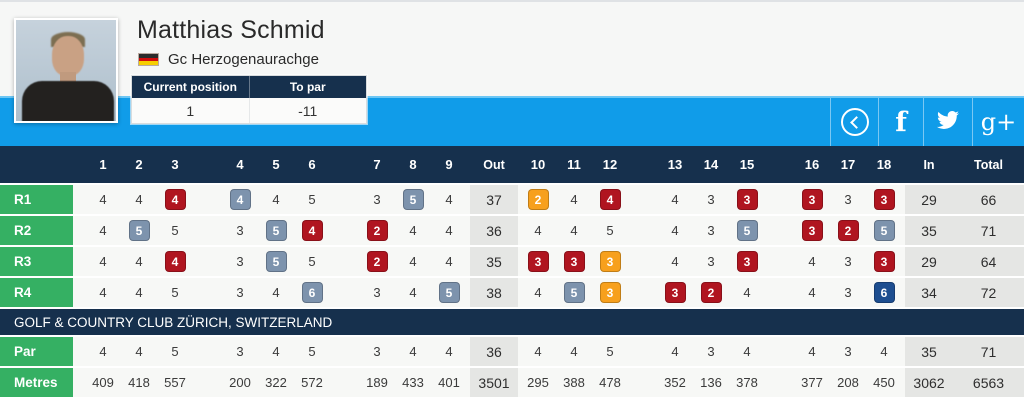  I want to click on back-button, so click(854, 122).